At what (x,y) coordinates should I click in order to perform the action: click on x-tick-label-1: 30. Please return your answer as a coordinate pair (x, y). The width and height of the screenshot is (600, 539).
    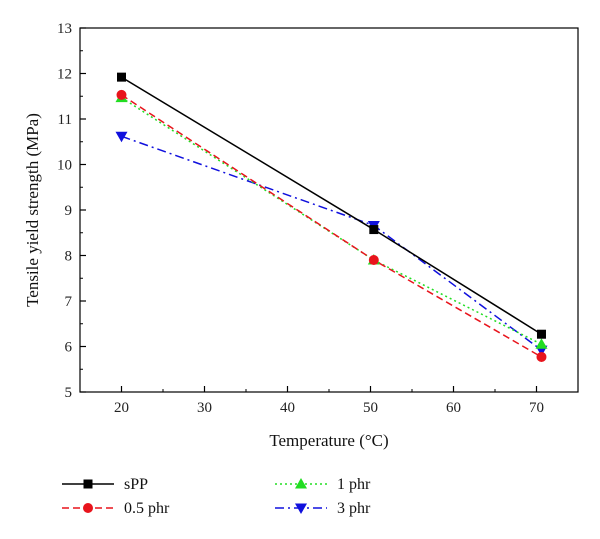
    Looking at the image, I should click on (204, 408).